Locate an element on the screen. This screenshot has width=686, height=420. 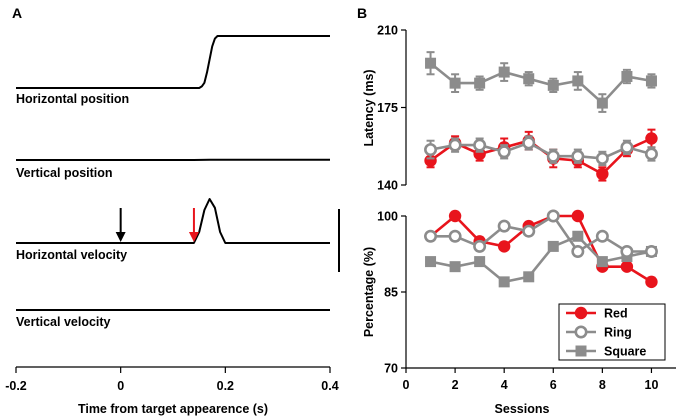
target-onset-arrow-head is located at coordinates (120, 237).